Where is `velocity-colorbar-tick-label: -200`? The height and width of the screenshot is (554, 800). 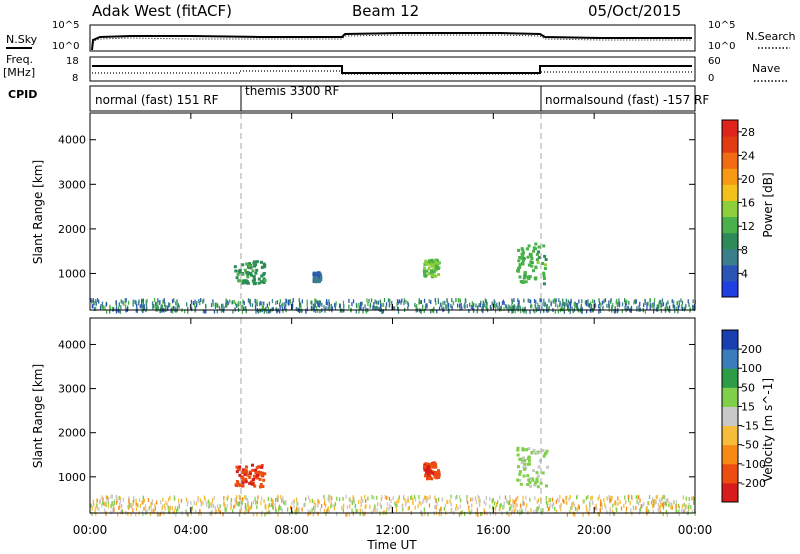
velocity-colorbar-tick-label: -200 is located at coordinates (753, 483).